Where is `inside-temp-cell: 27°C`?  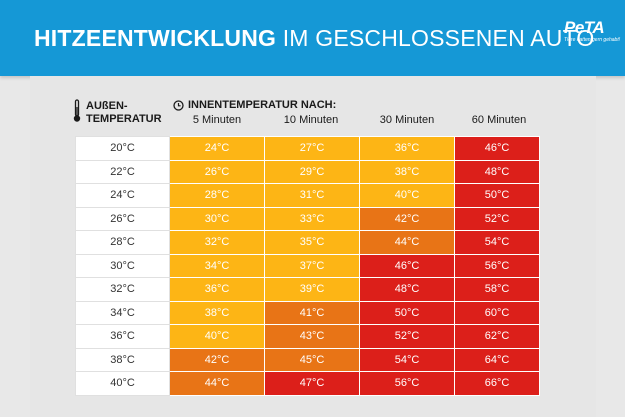 inside-temp-cell: 27°C is located at coordinates (312, 148).